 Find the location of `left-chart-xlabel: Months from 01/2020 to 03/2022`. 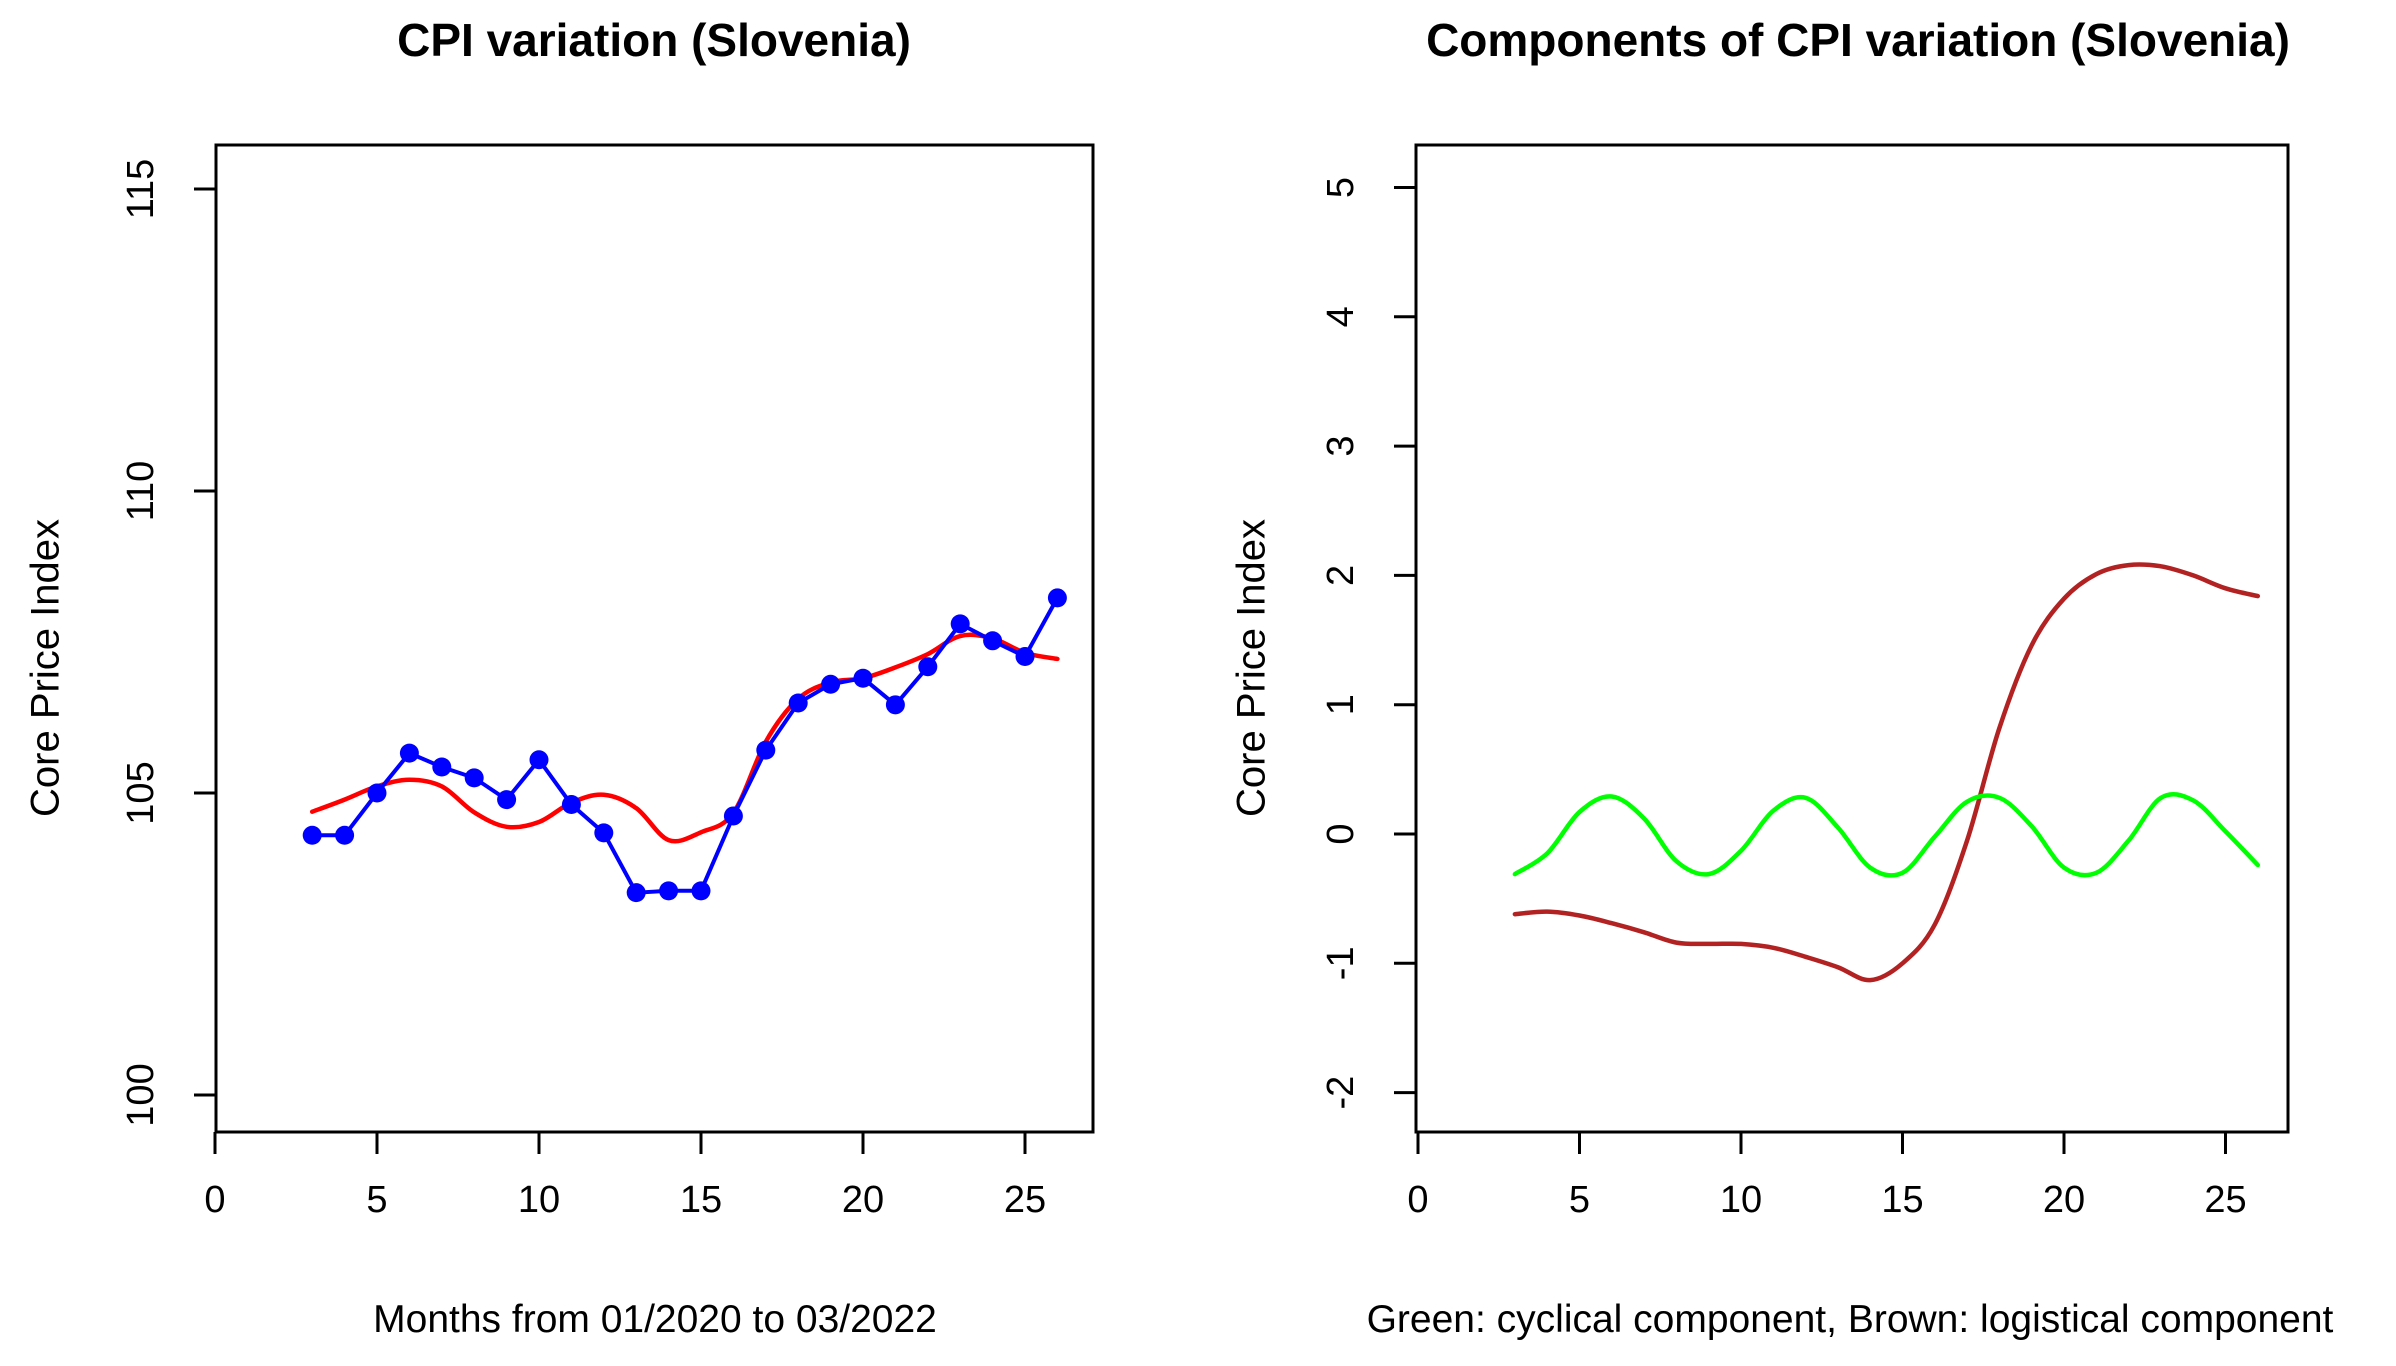

left-chart-xlabel: Months from 01/2020 to 03/2022 is located at coordinates (655, 1319).